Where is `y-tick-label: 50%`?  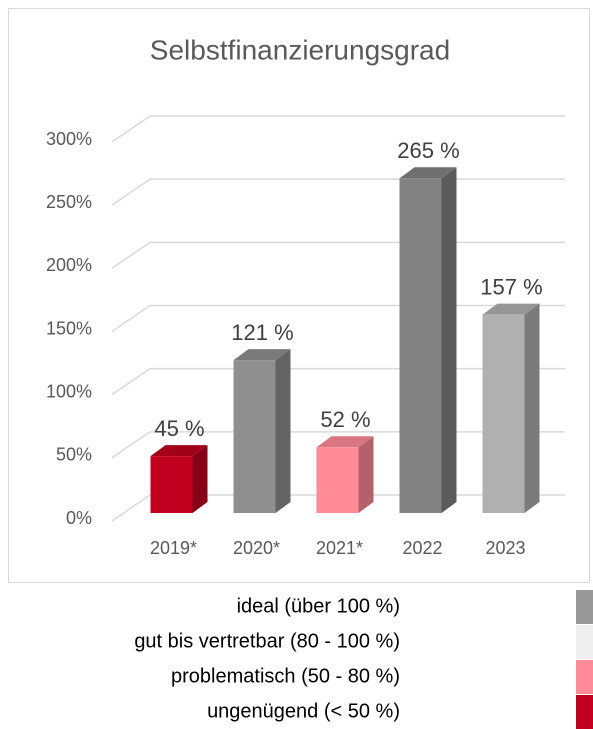 y-tick-label: 50% is located at coordinates (74, 455).